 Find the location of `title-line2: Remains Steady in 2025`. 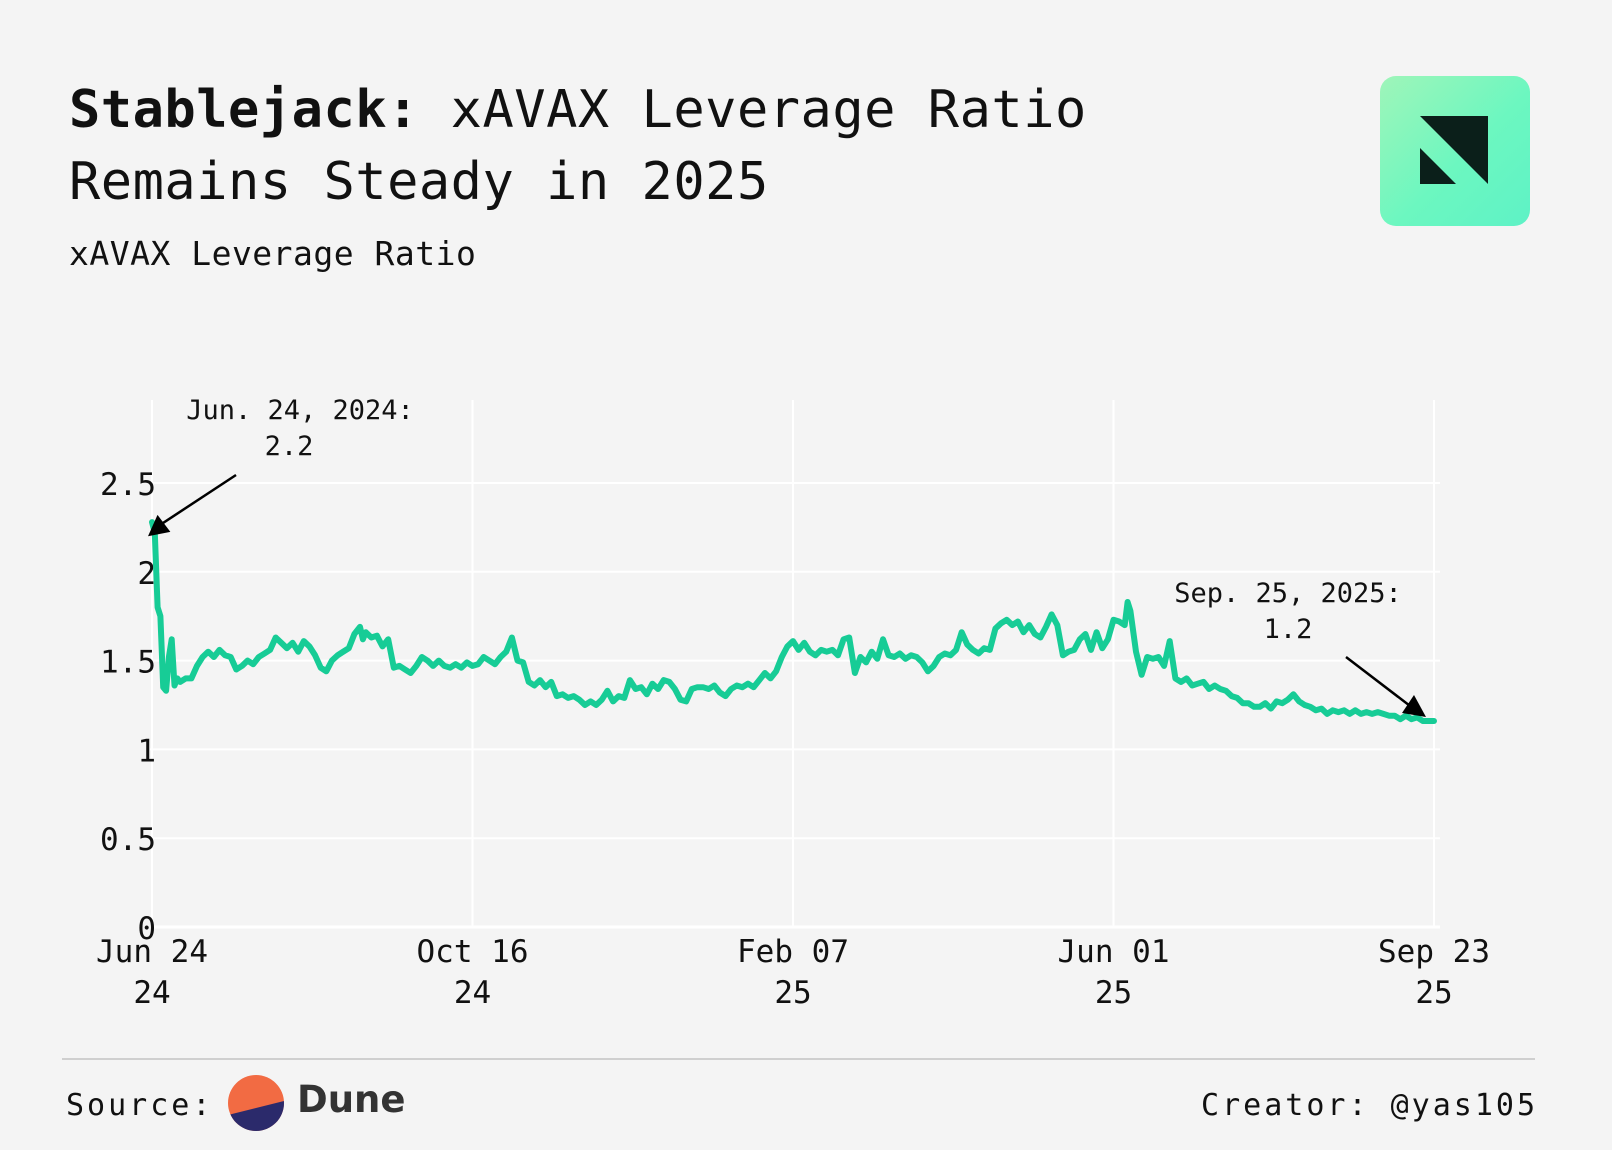

title-line2: Remains Steady in 2025 is located at coordinates (419, 182).